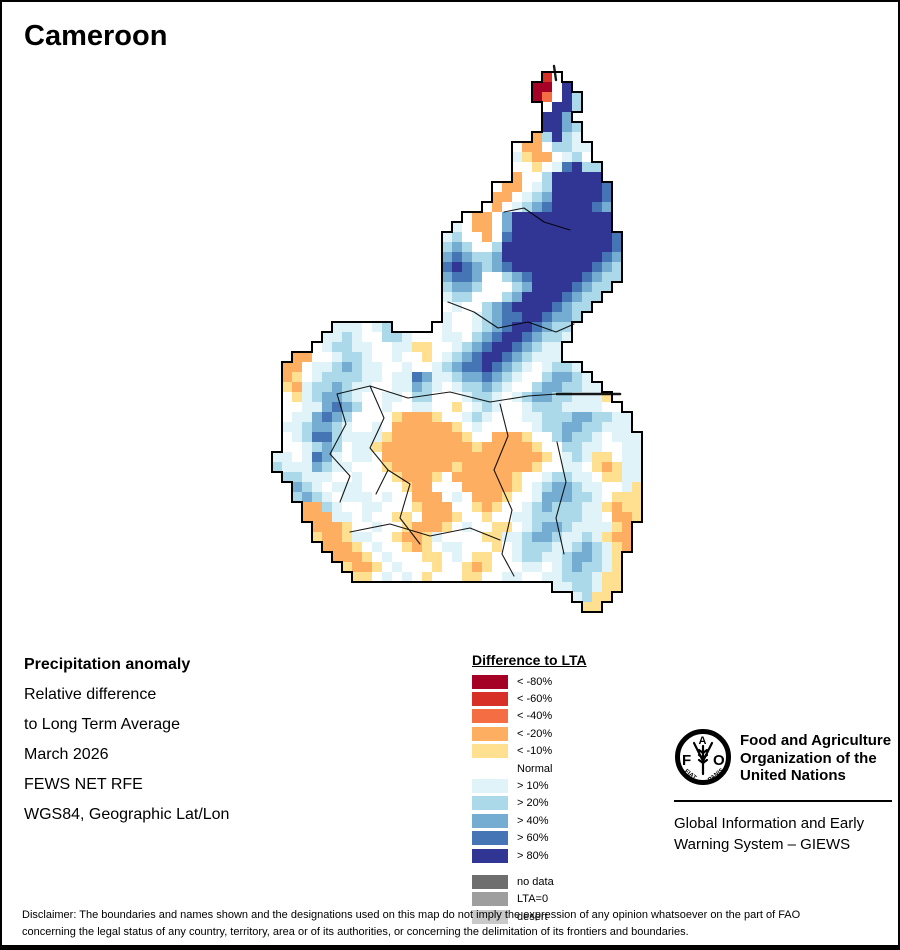 This screenshot has width=900, height=950. Describe the element at coordinates (490, 786) in the screenshot. I see `legend-swatch` at that location.